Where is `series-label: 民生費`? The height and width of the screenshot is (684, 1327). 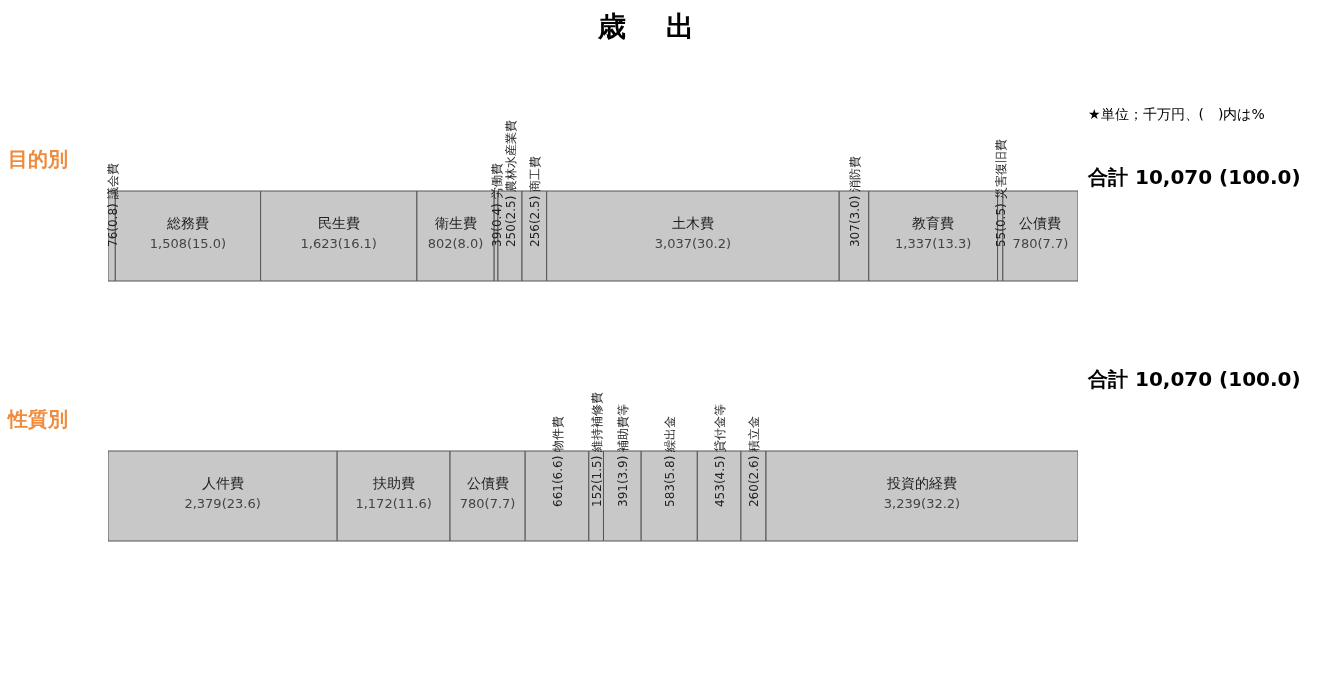 series-label: 民生費 is located at coordinates (338, 223).